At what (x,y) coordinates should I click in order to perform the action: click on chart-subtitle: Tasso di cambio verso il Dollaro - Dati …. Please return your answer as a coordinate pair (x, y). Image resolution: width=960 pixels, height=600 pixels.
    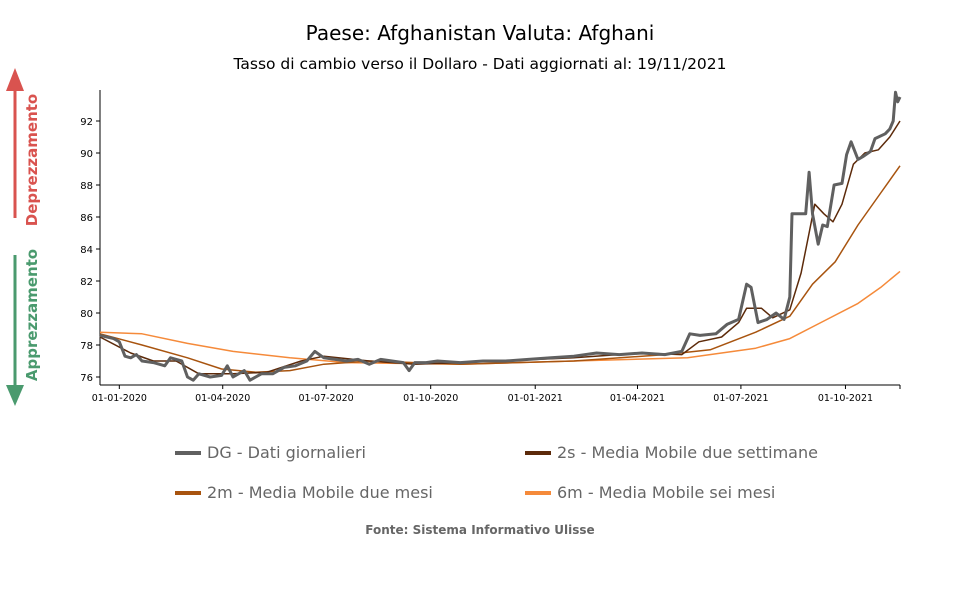
    Looking at the image, I should click on (480, 64).